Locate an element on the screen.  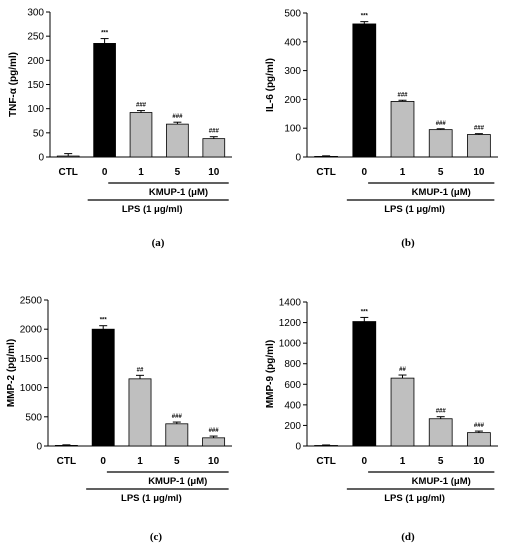
y-tick-label: 250 is located at coordinates (35, 37).